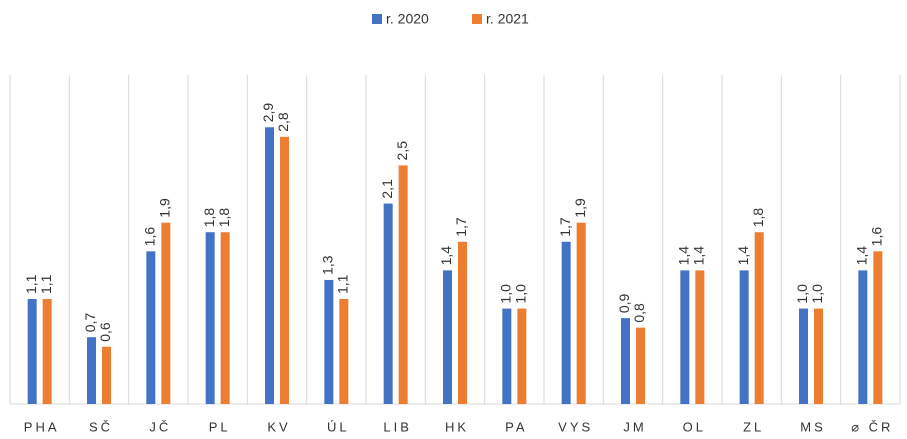 The image size is (907, 439). Describe the element at coordinates (338, 426) in the screenshot. I see `x-tick-label: ÚL` at that location.